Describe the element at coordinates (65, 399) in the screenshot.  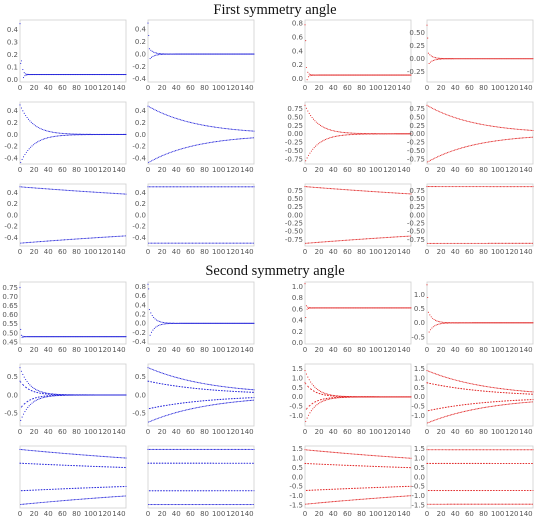
I see `panel-s2-r2-c1: 0 20 40 60 80 100 120 140-0.50.00.5` at that location.